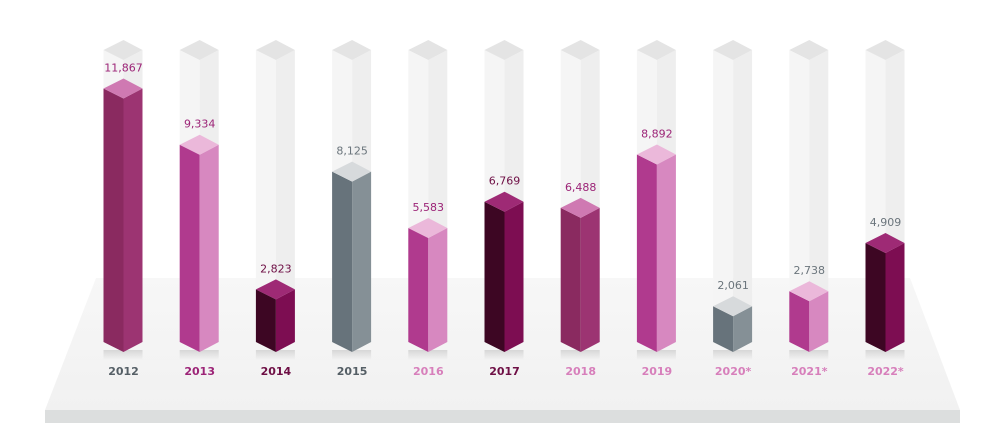  Describe the element at coordinates (666, 253) in the screenshot. I see `bar-7-side` at that location.